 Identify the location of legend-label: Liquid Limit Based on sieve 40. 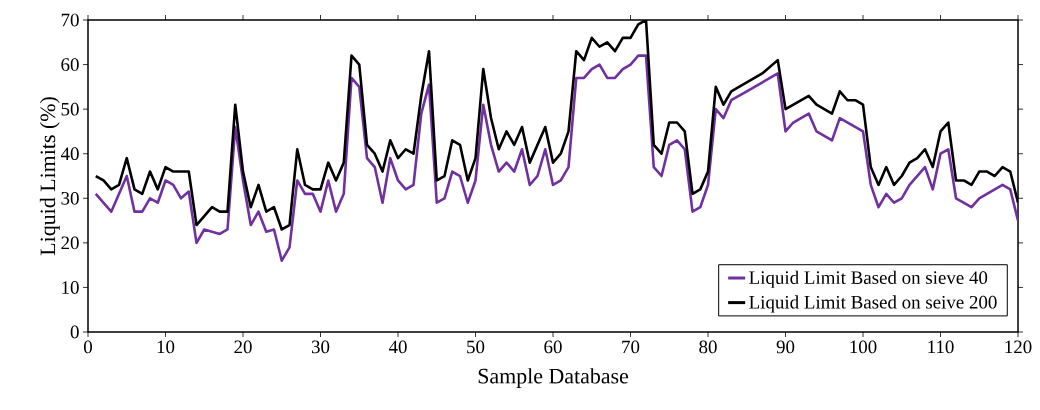
(868, 279).